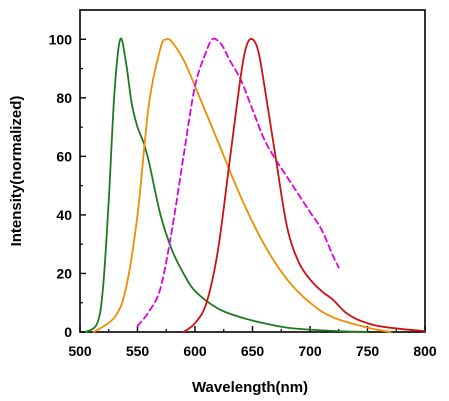 Image resolution: width=449 pixels, height=401 pixels. Describe the element at coordinates (68, 332) in the screenshot. I see `y-tick-label: 0` at that location.